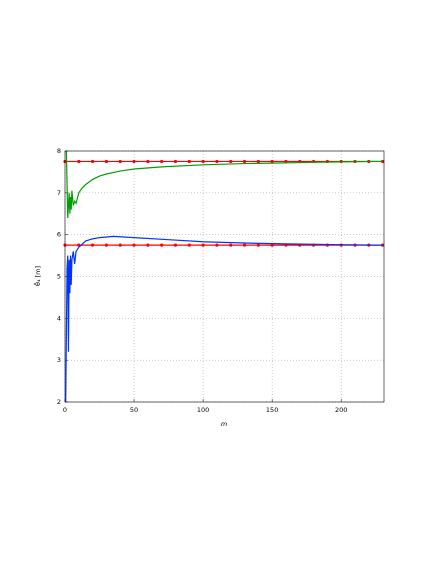 This screenshot has height=568, width=436. Describe the element at coordinates (134, 410) in the screenshot. I see `x-tick-label: 50` at that location.